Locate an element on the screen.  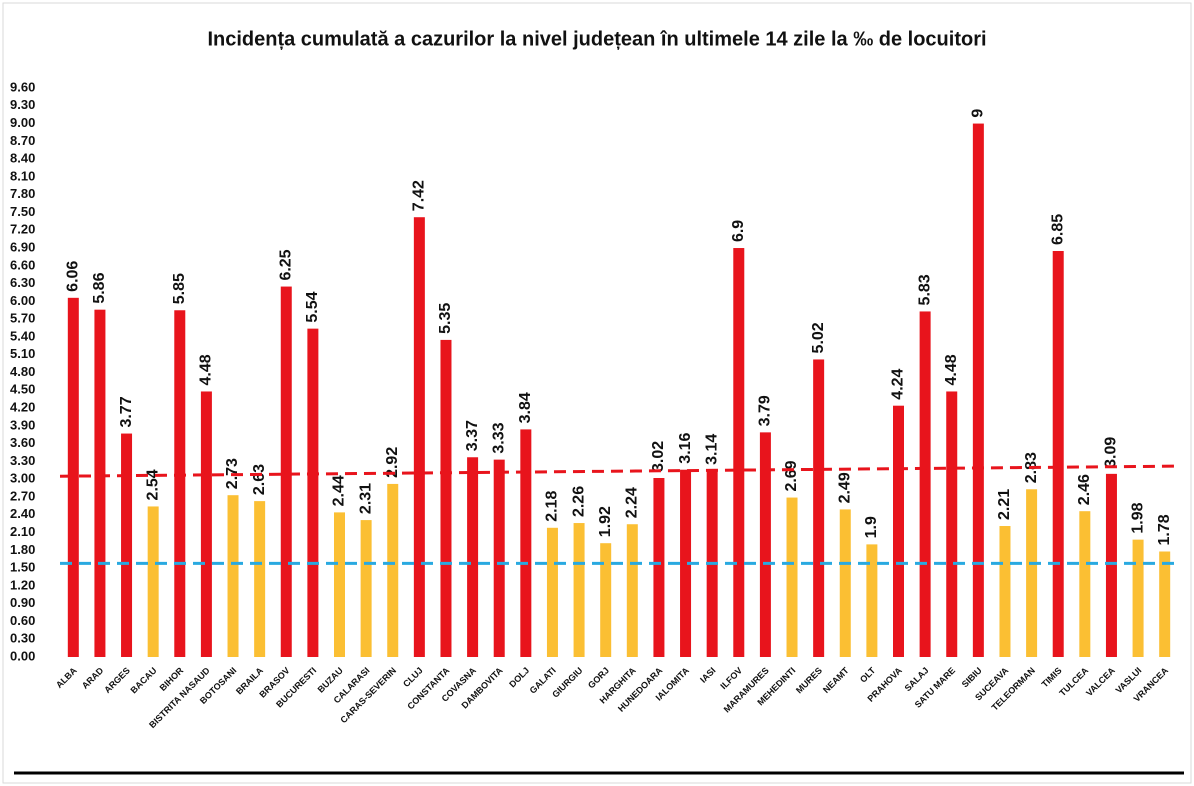
y-tick-label: 2.10 is located at coordinates (22, 531).